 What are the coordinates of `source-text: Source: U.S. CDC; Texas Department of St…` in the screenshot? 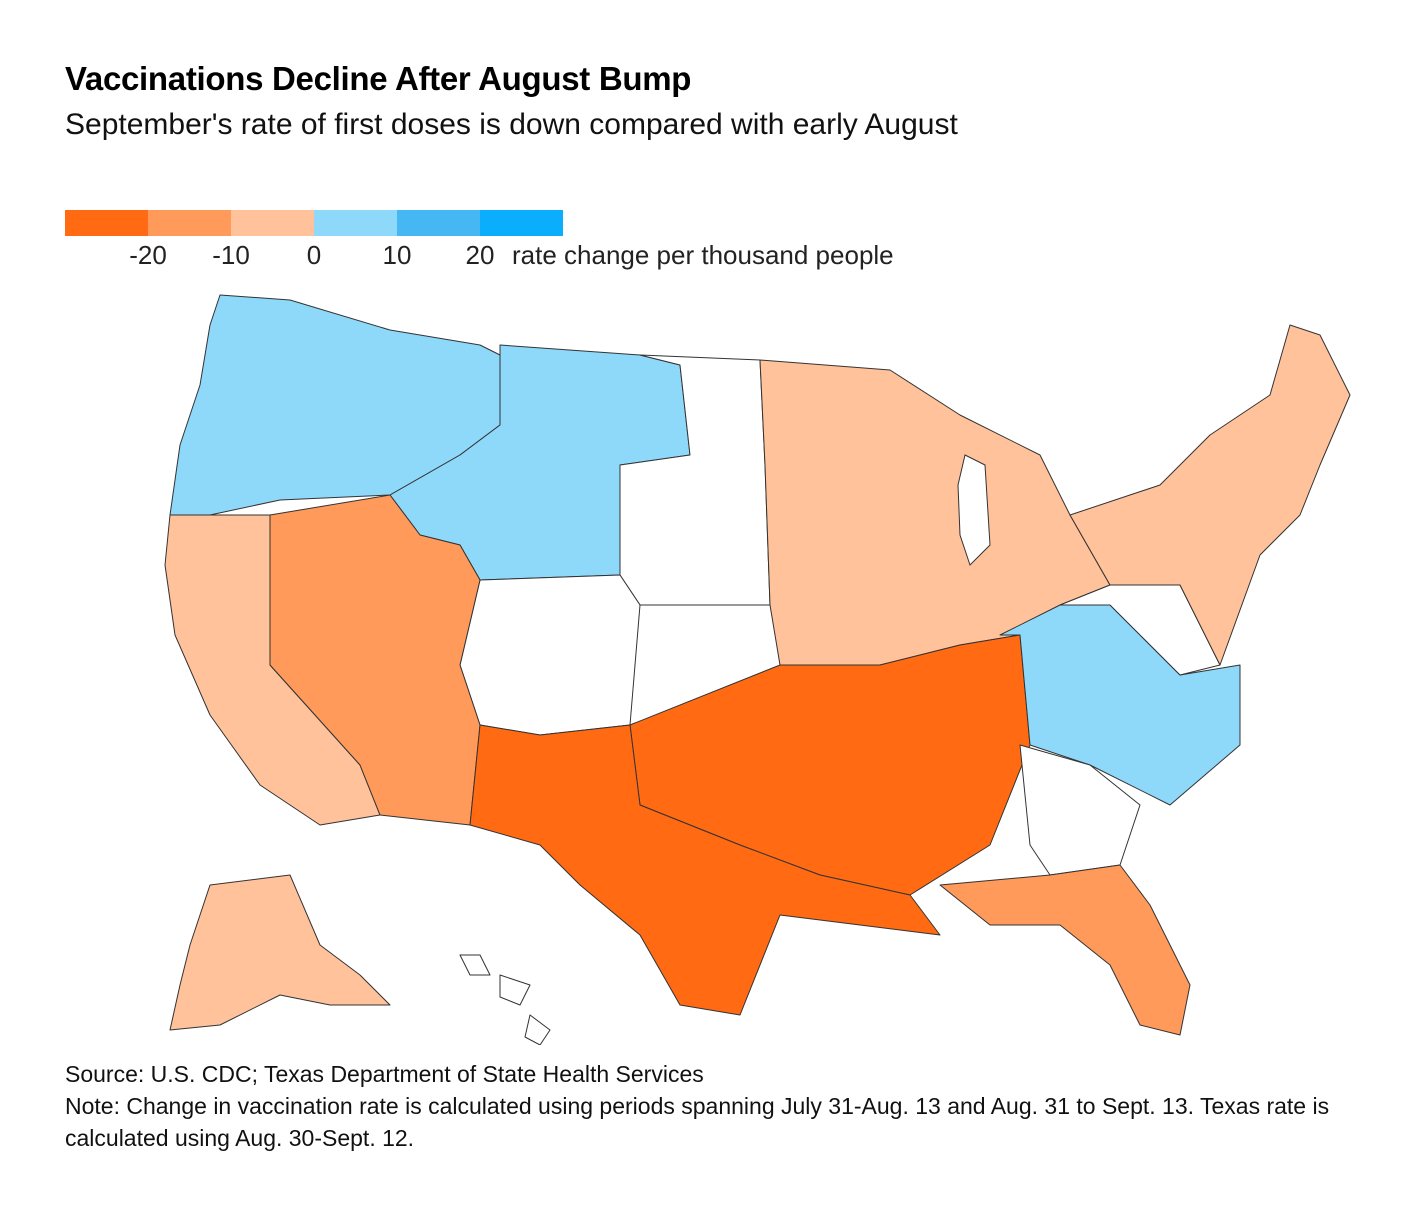 It's located at (384, 1074).